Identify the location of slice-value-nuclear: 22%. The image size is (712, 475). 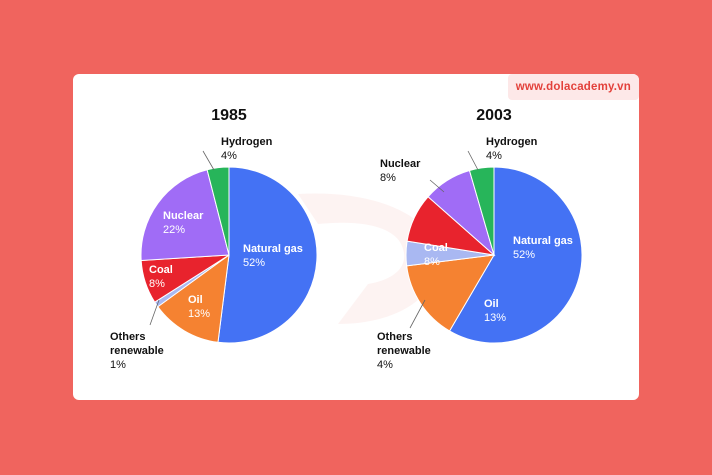
(174, 230).